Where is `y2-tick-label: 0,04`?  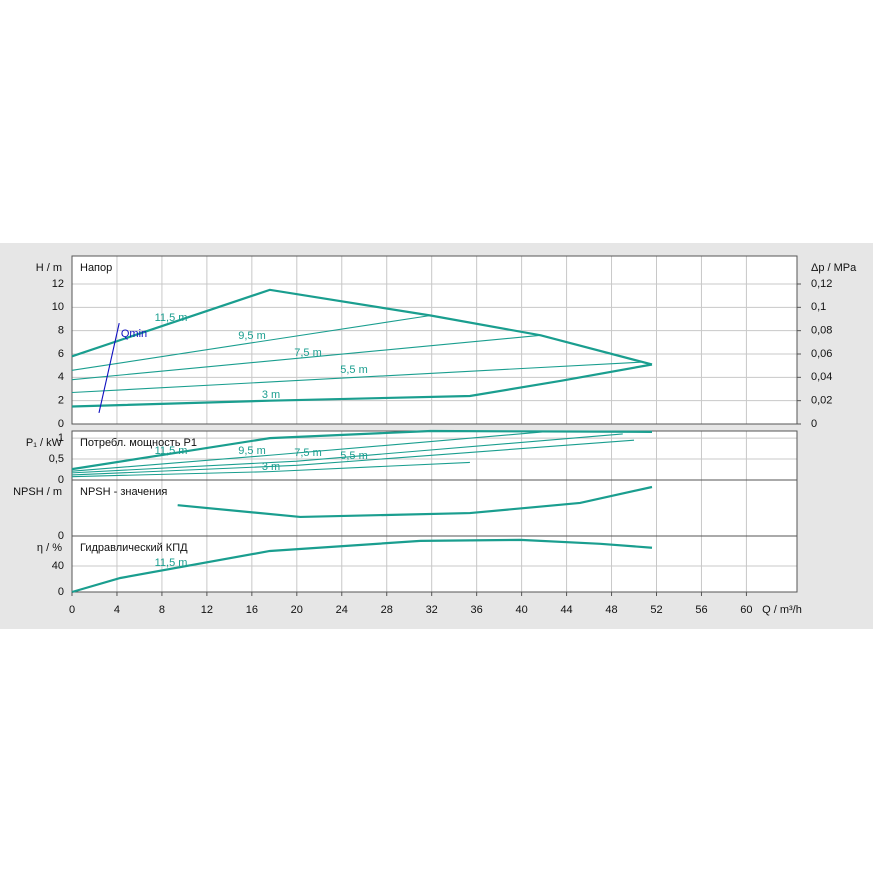
y2-tick-label: 0,04 is located at coordinates (821, 377).